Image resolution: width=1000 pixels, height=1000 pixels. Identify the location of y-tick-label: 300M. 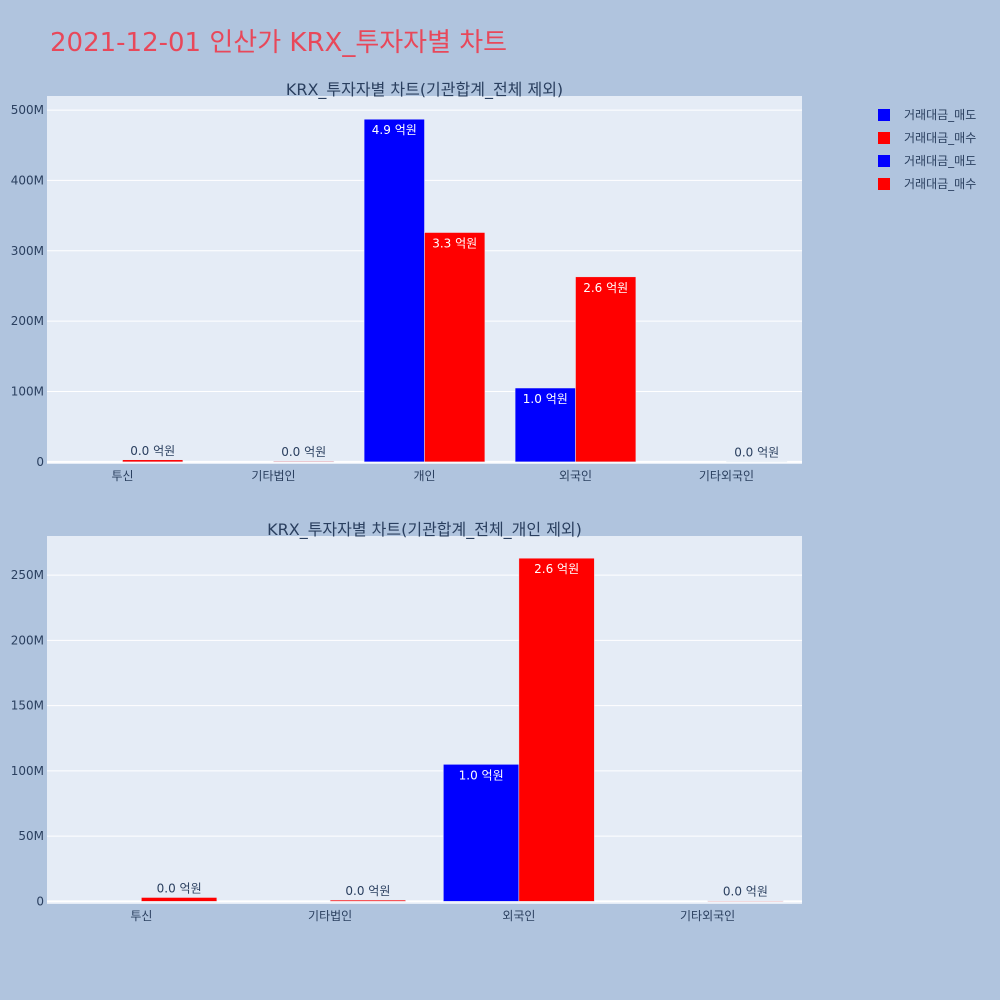
(27, 251).